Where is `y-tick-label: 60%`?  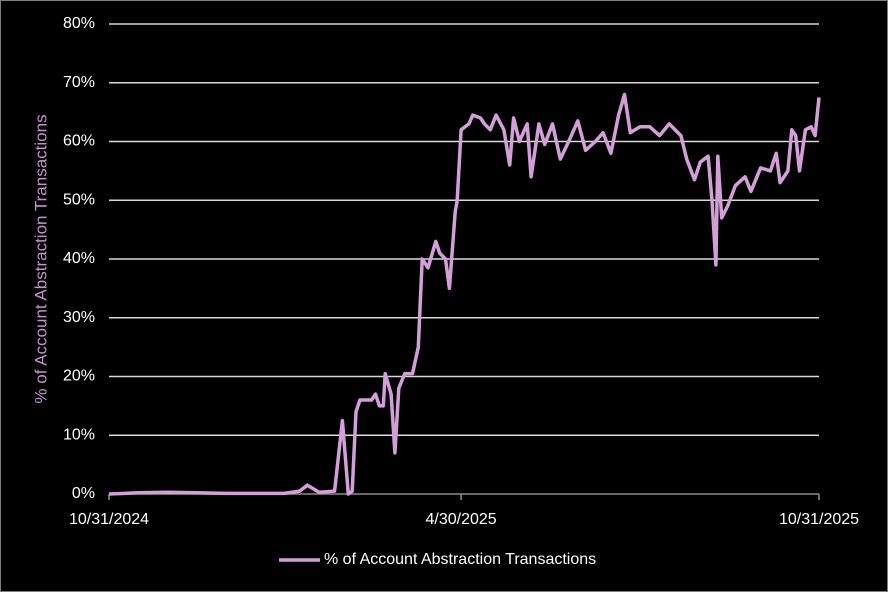 y-tick-label: 60% is located at coordinates (79, 141).